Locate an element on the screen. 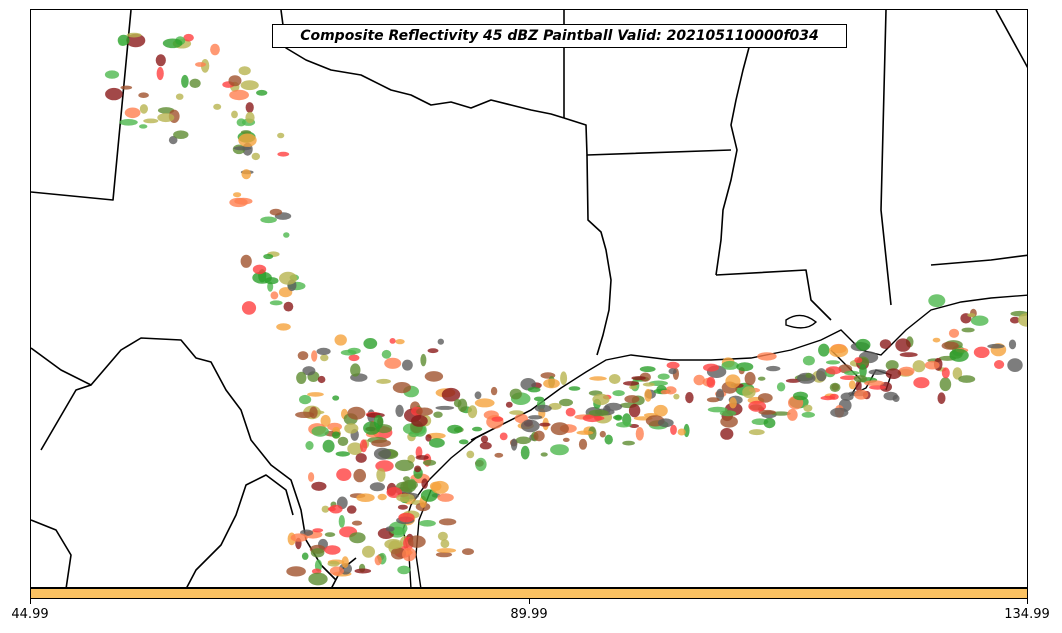 This screenshot has width=1062, height=633. lake-pontchartrain is located at coordinates (801, 321).